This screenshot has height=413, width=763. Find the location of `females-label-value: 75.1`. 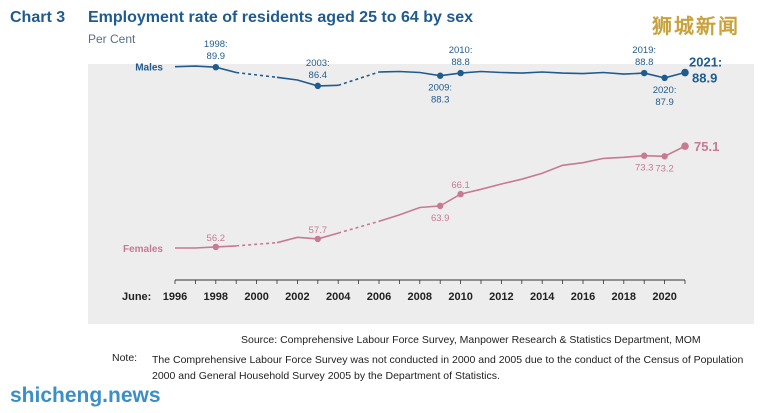

females-label-value: 75.1 is located at coordinates (706, 146).